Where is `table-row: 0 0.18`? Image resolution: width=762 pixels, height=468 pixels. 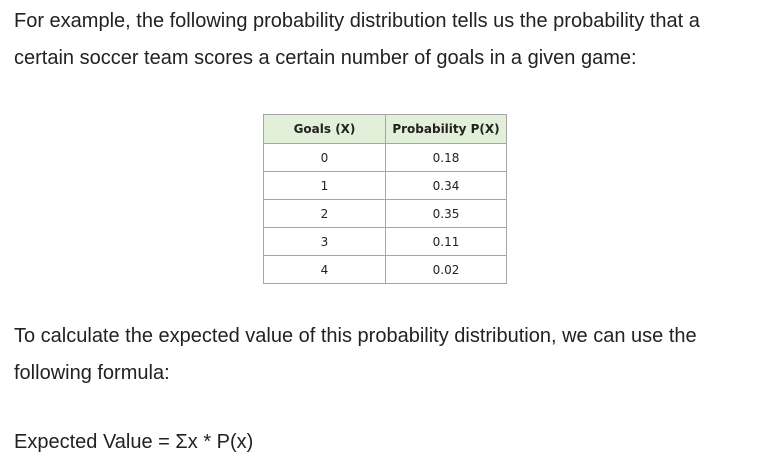 table-row: 0 0.18 is located at coordinates (385, 157).